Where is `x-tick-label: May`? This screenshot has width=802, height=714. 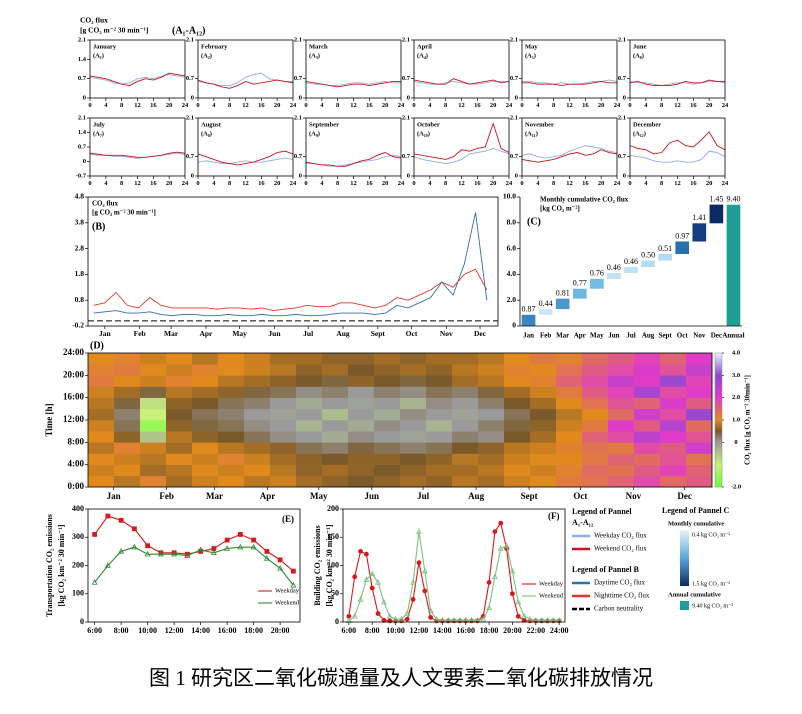
x-tick-label: May is located at coordinates (239, 333).